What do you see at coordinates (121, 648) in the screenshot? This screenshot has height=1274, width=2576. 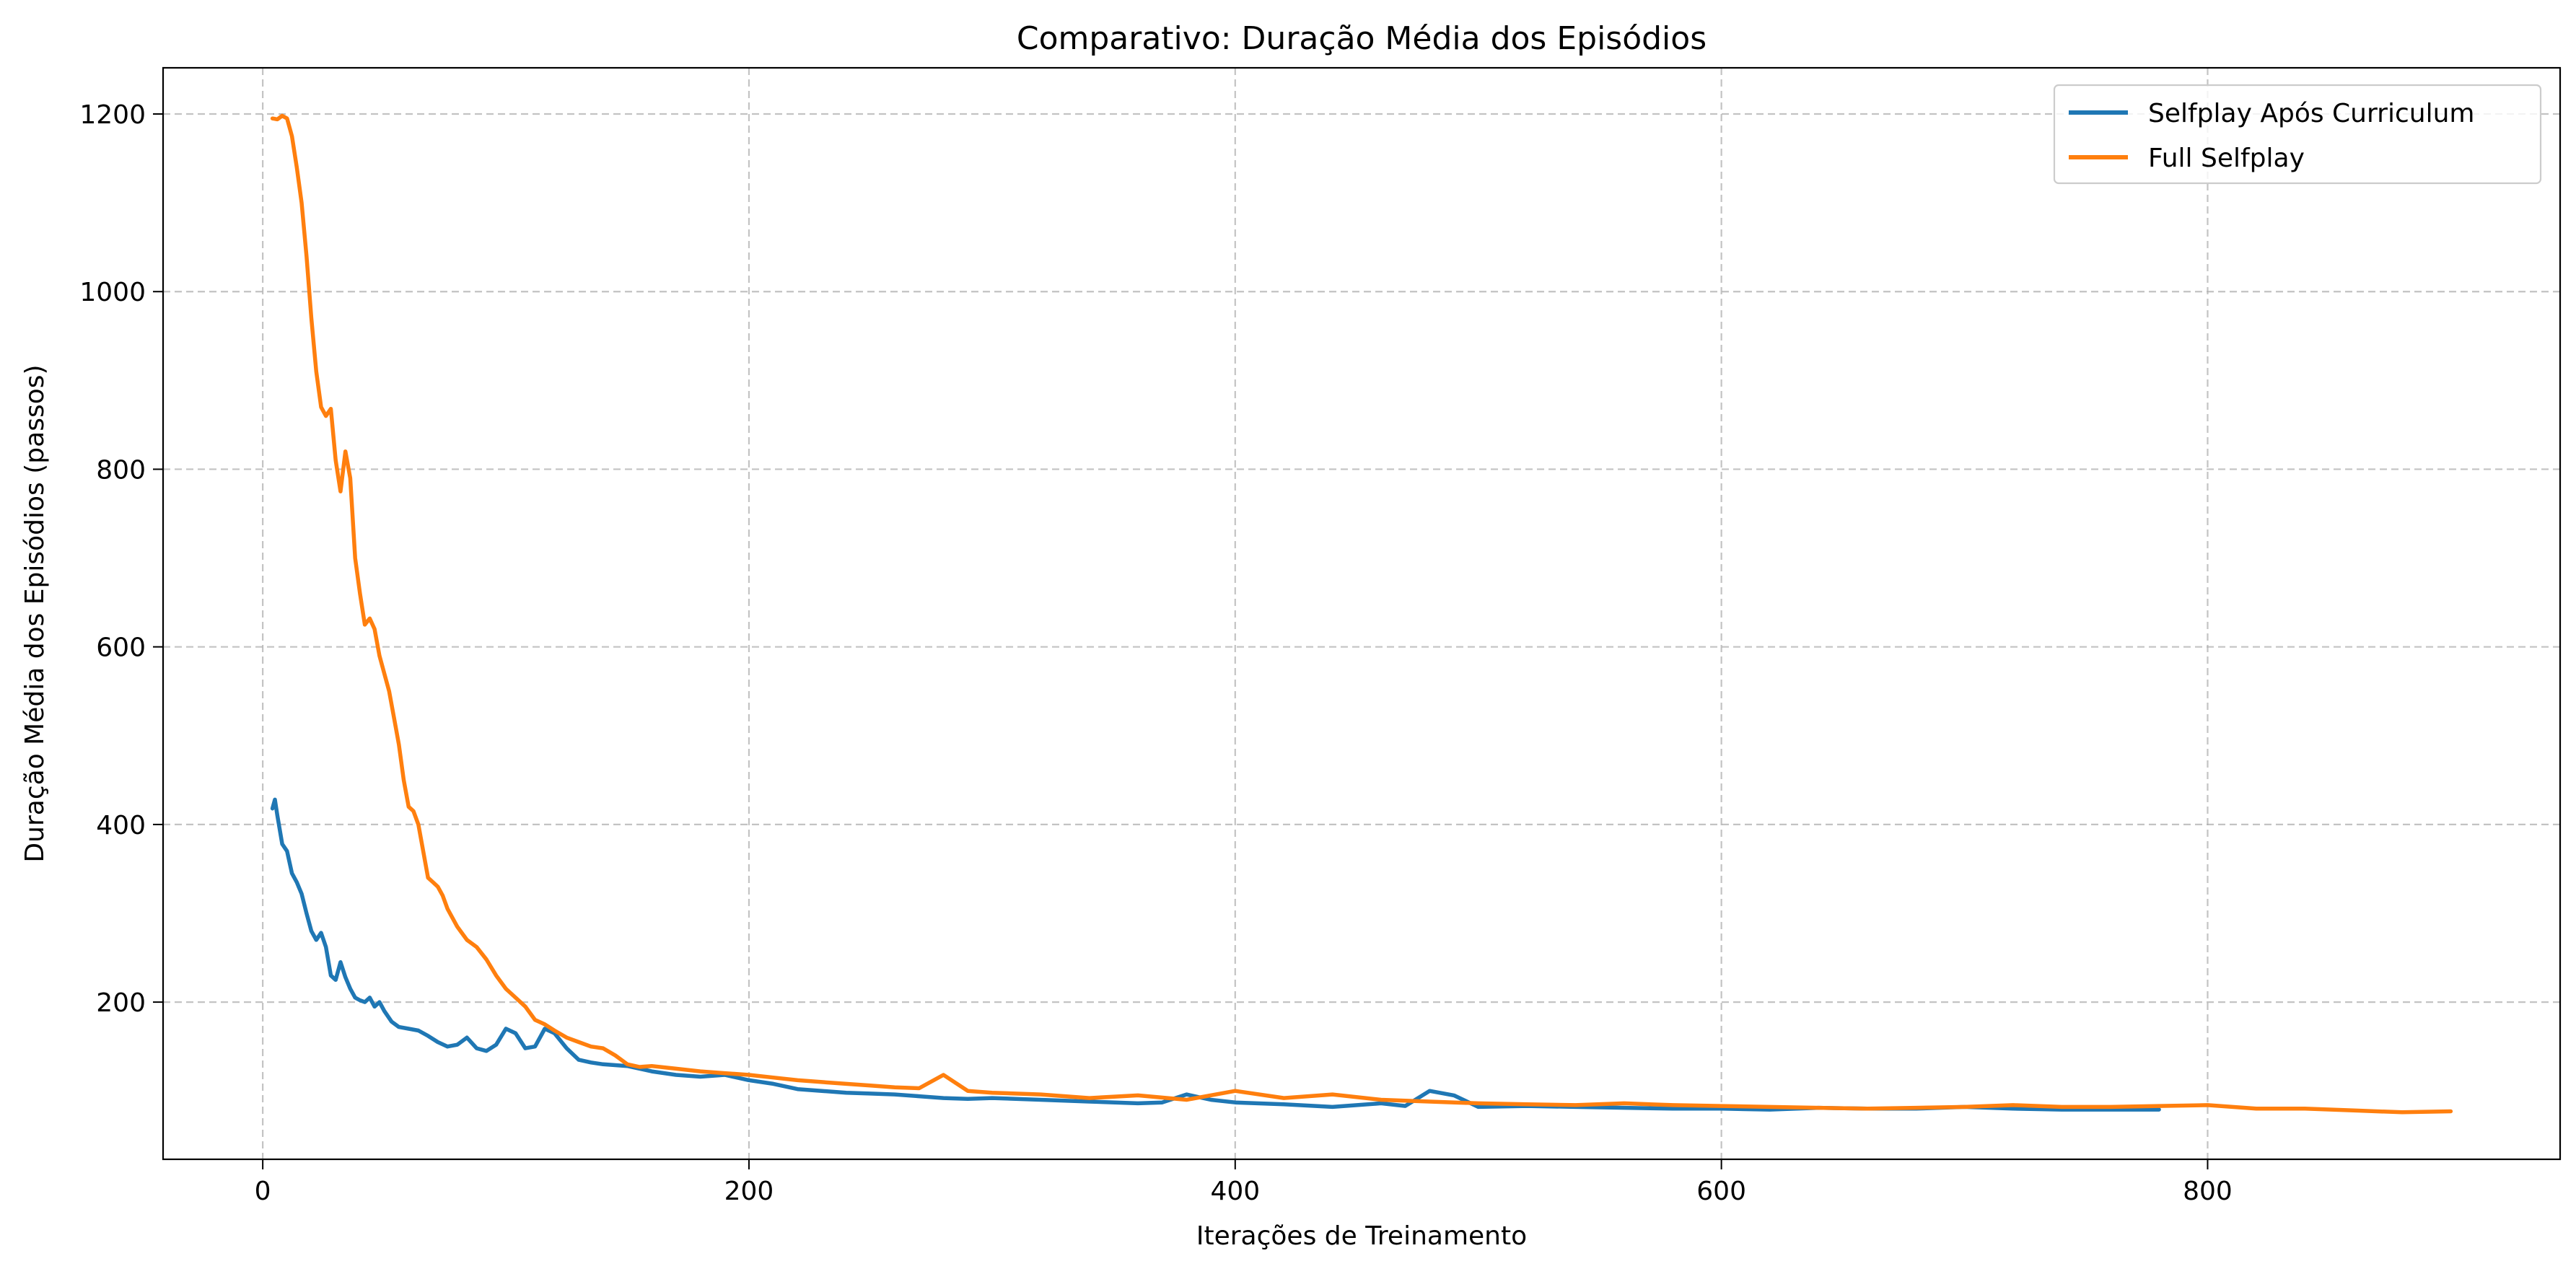 I see `y-tick-label: 600` at bounding box center [121, 648].